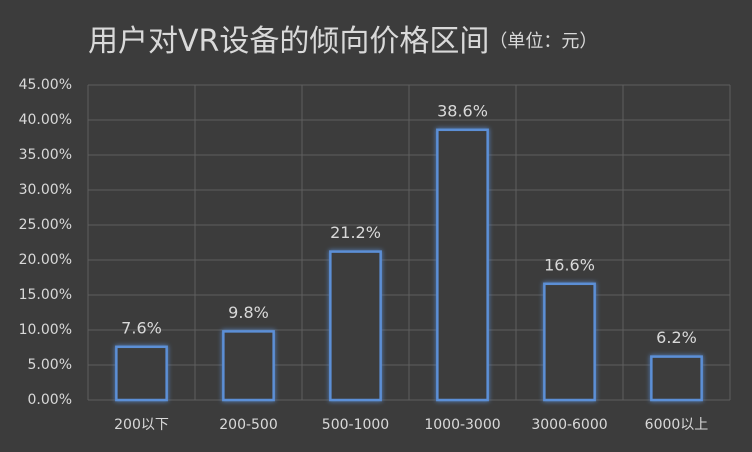 The width and height of the screenshot is (752, 452). Describe the element at coordinates (288, 41) in the screenshot. I see `title-main: 用户对VR设备的倾向价格区间` at that location.